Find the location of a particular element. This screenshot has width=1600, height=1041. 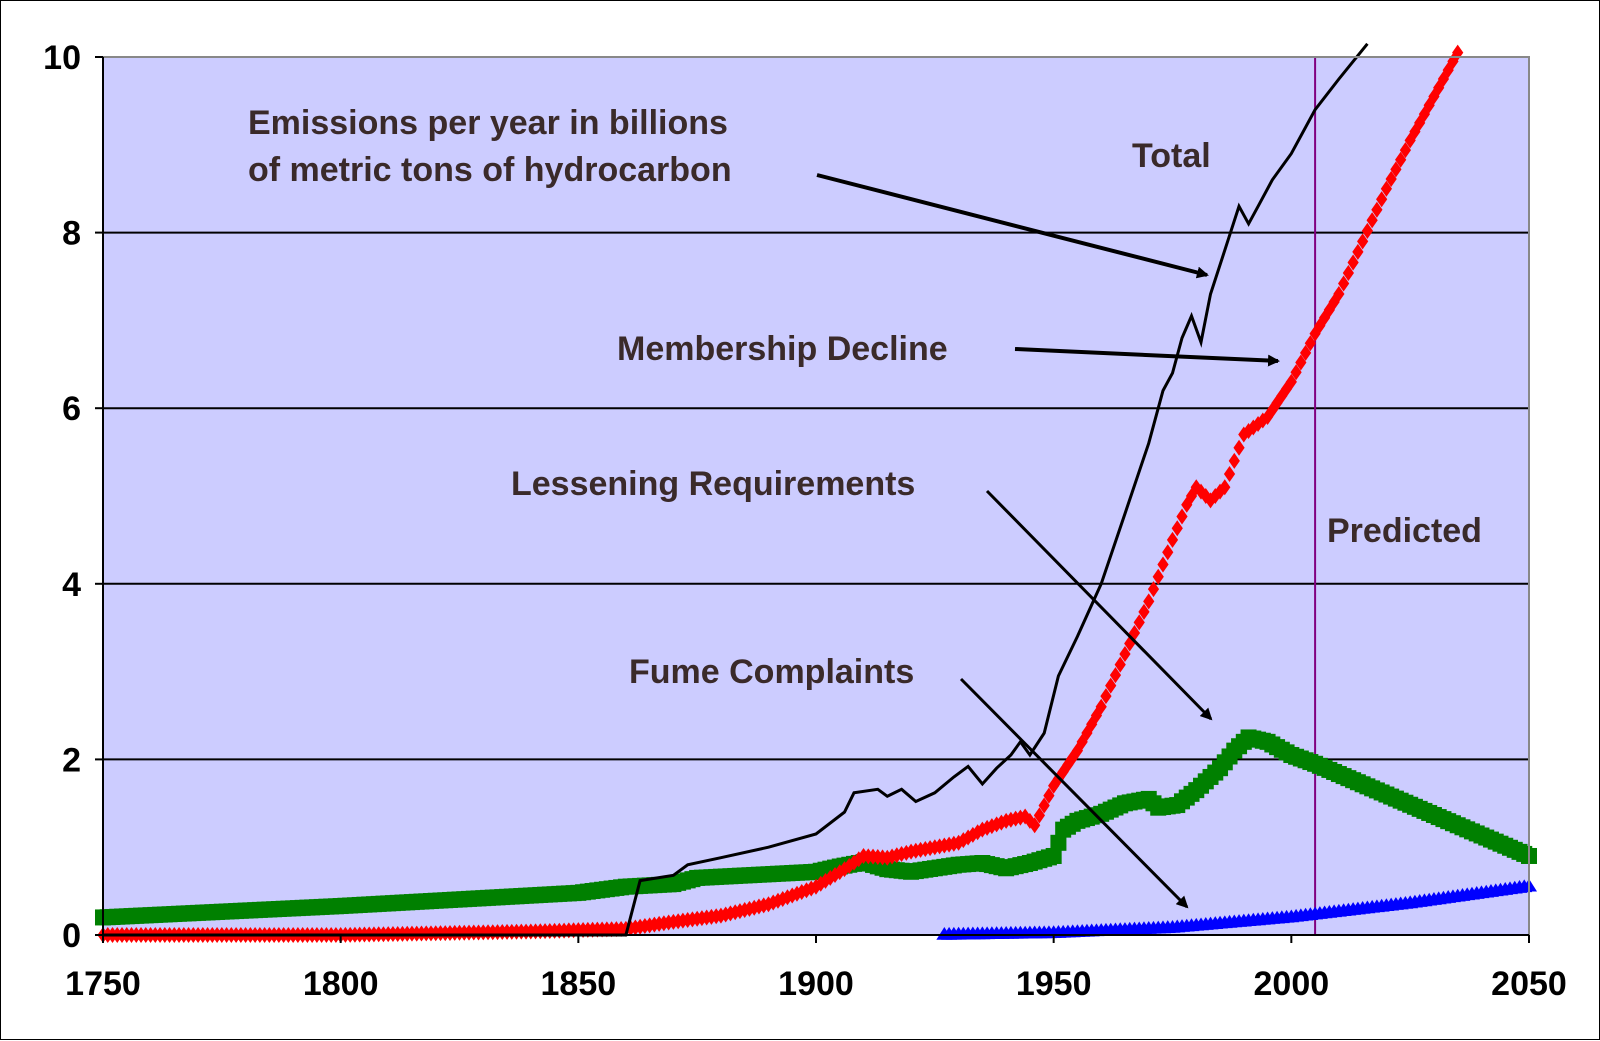

arrow-fume-complaints is located at coordinates (1074, 793).